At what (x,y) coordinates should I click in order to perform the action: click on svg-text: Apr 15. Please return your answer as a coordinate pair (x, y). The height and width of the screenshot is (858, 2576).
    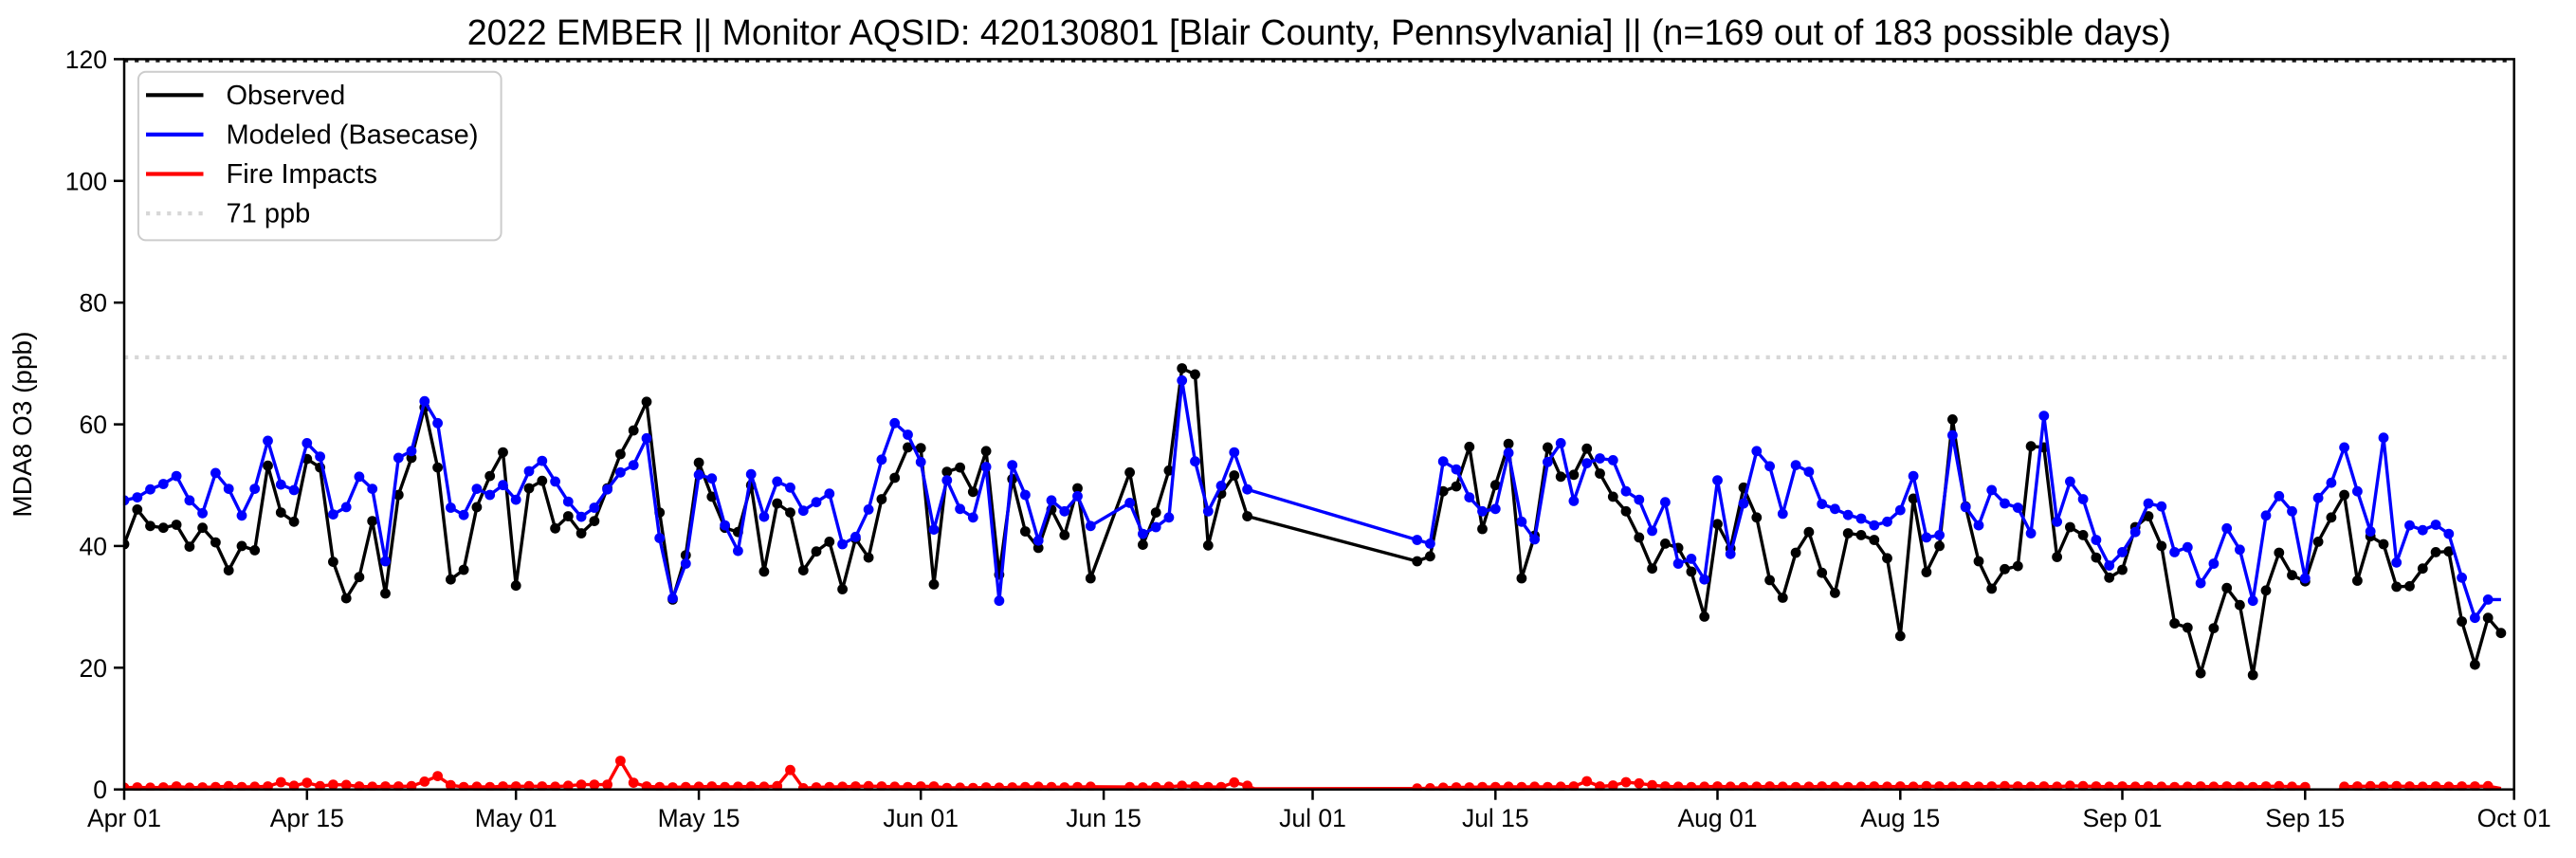
    Looking at the image, I should click on (307, 818).